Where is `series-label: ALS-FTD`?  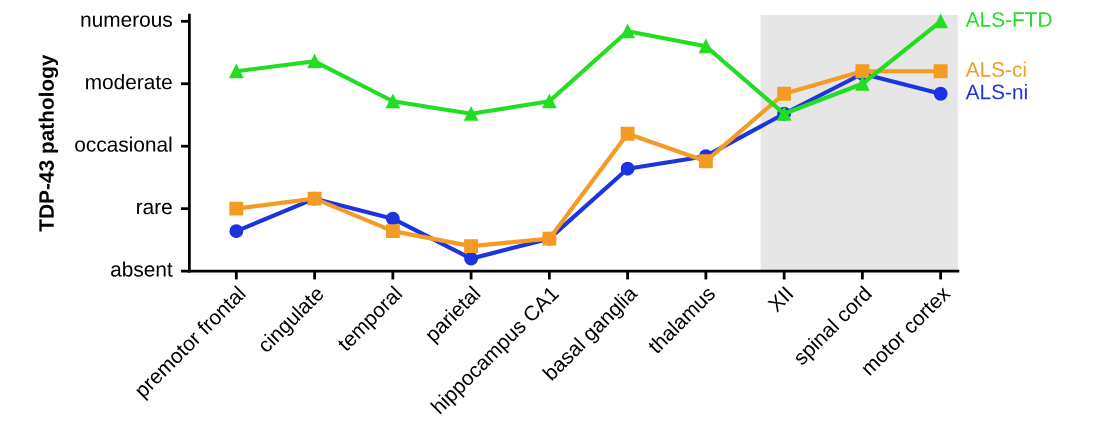 series-label: ALS-FTD is located at coordinates (1008, 19).